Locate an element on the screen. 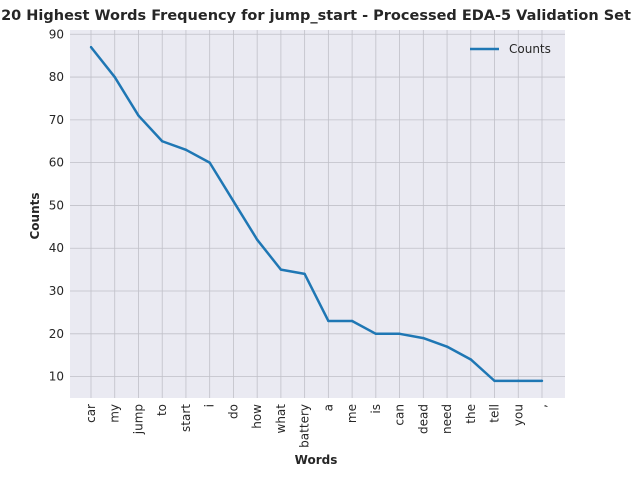  x-tick-label: battery is located at coordinates (305, 426).